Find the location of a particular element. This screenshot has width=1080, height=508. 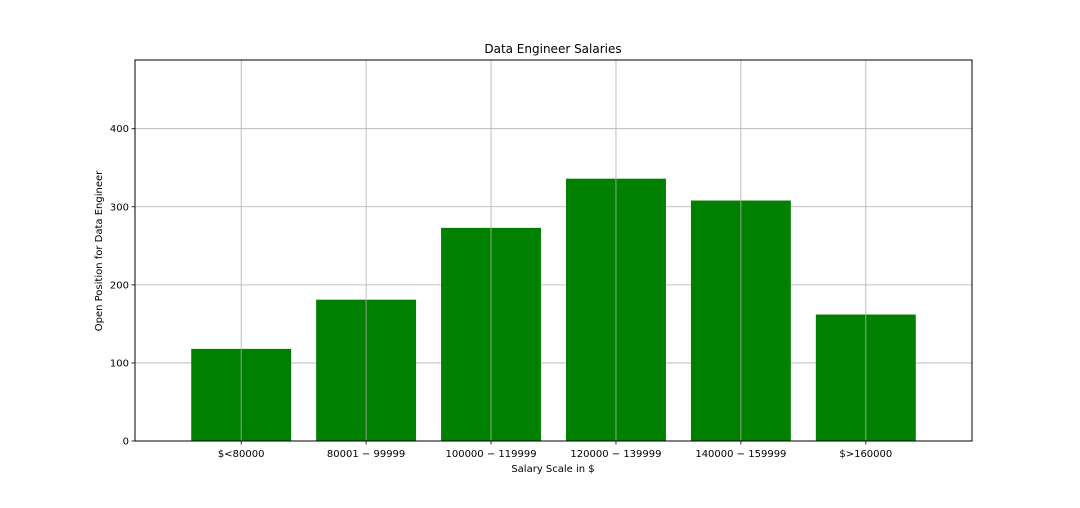

y-axis: 0 100 200 300 400 is located at coordinates (122, 286).